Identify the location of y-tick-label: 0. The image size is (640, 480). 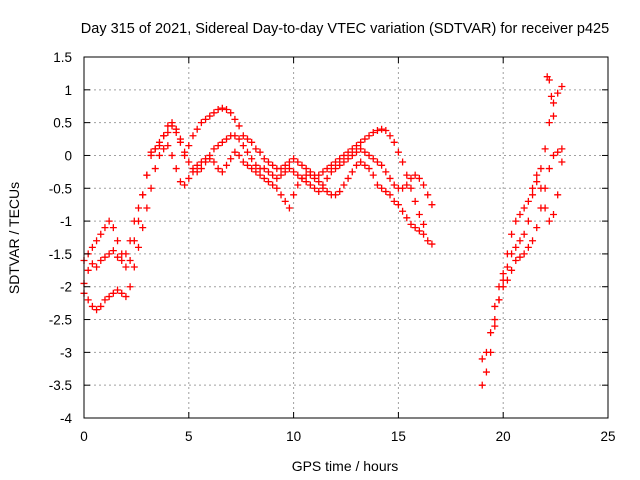
(68, 155).